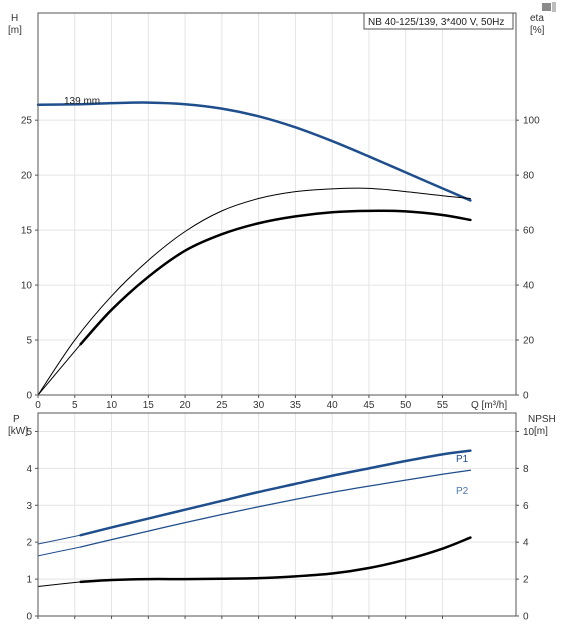 Image resolution: width=562 pixels, height=626 pixels. What do you see at coordinates (16, 419) in the screenshot?
I see `power-axis-label: P` at bounding box center [16, 419].